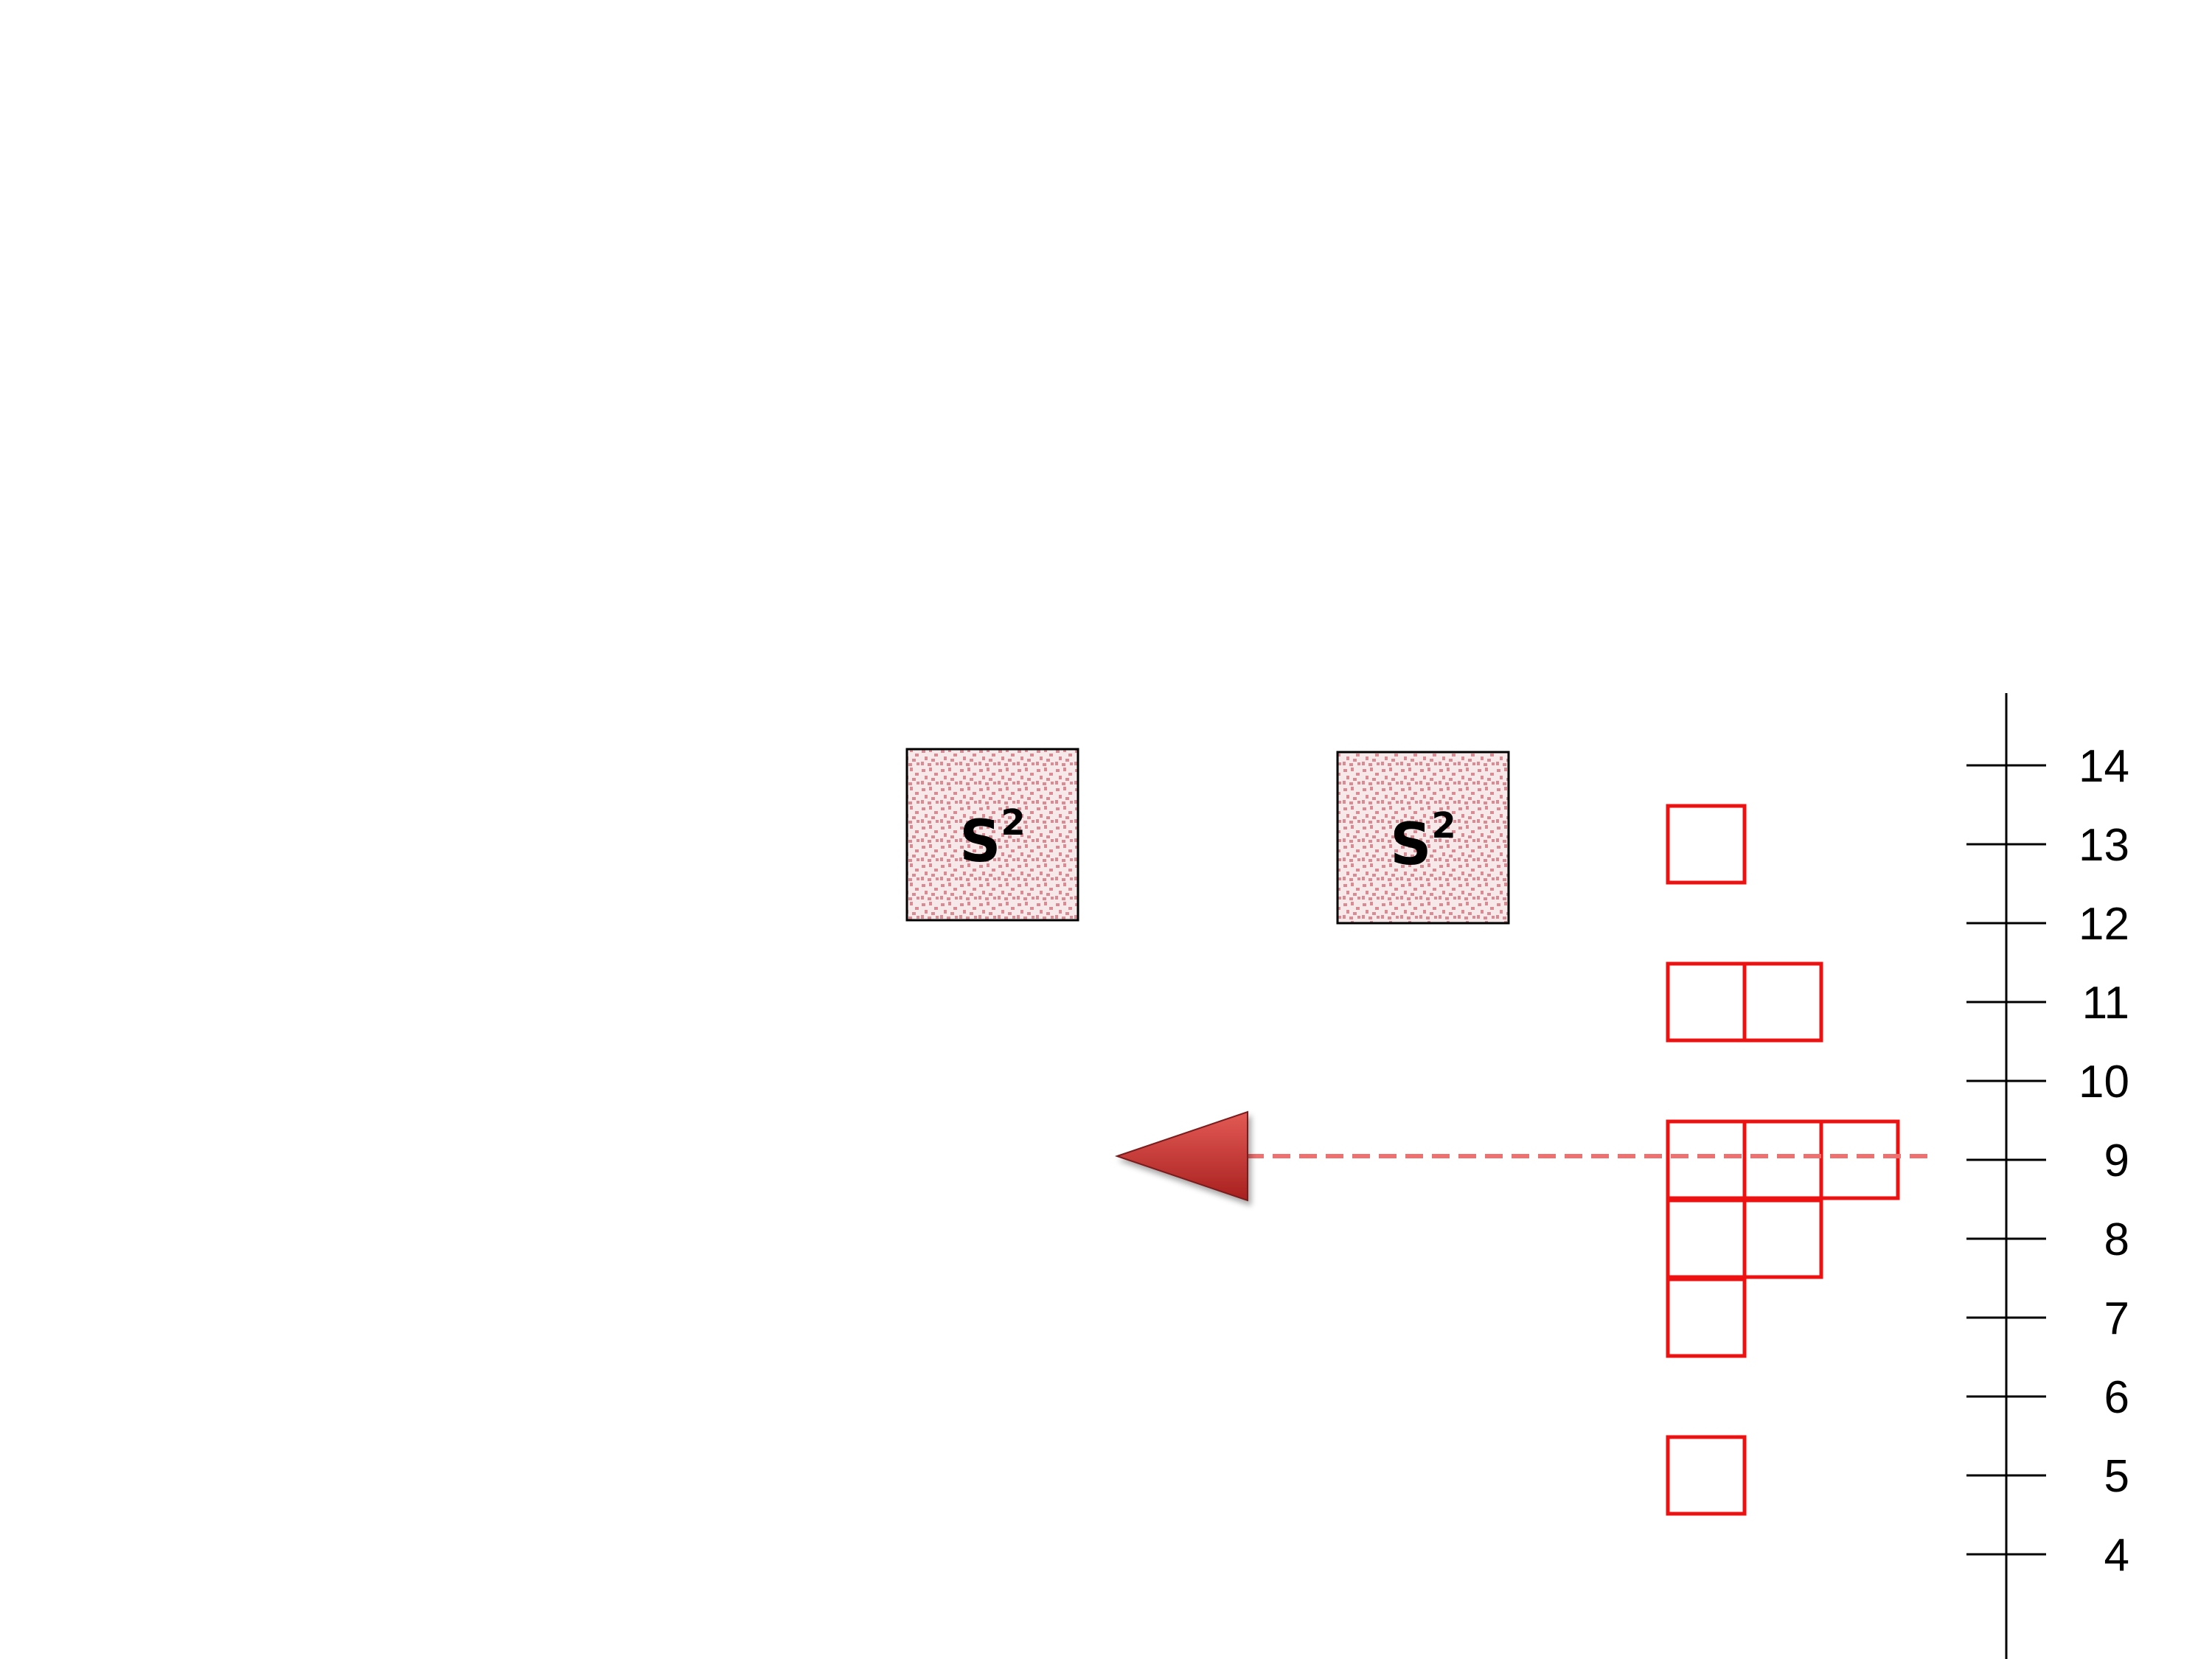 The image size is (2212, 1659). Describe the element at coordinates (2104, 766) in the screenshot. I see `axis-tick-label: 14` at that location.